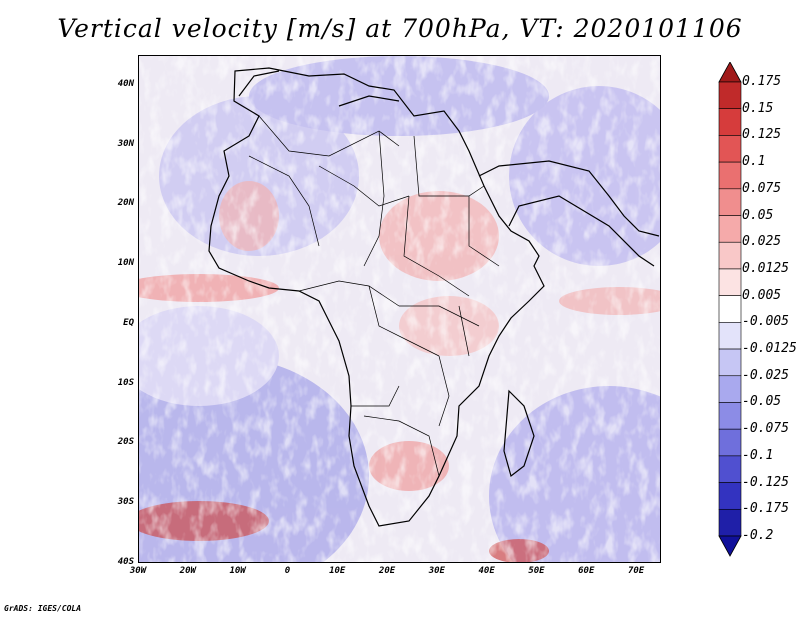  Describe the element at coordinates (765, 509) in the screenshot. I see `colorbar-level-label: -0.175` at that location.